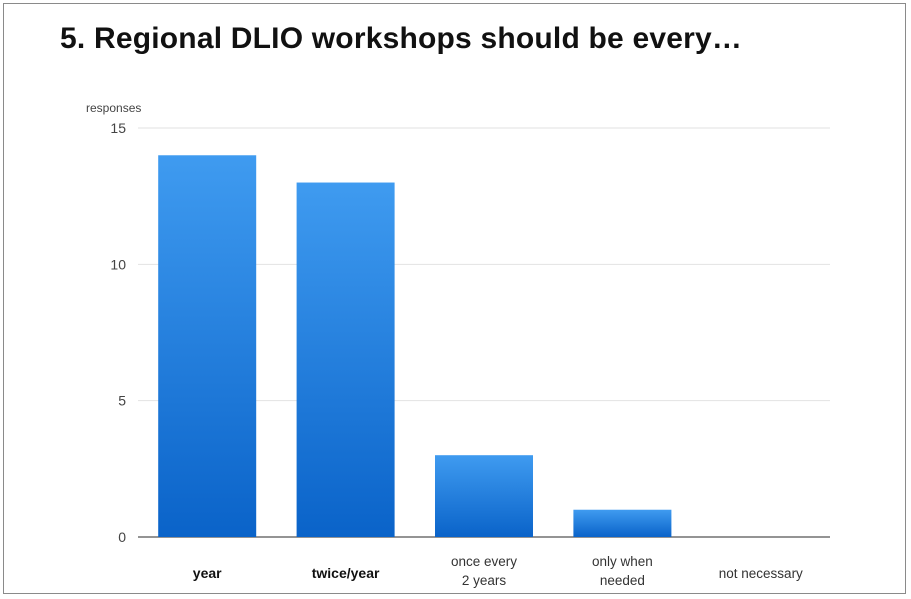 This screenshot has height=599, width=911. What do you see at coordinates (761, 573) in the screenshot?
I see `x-tick-label: not necessary` at bounding box center [761, 573].